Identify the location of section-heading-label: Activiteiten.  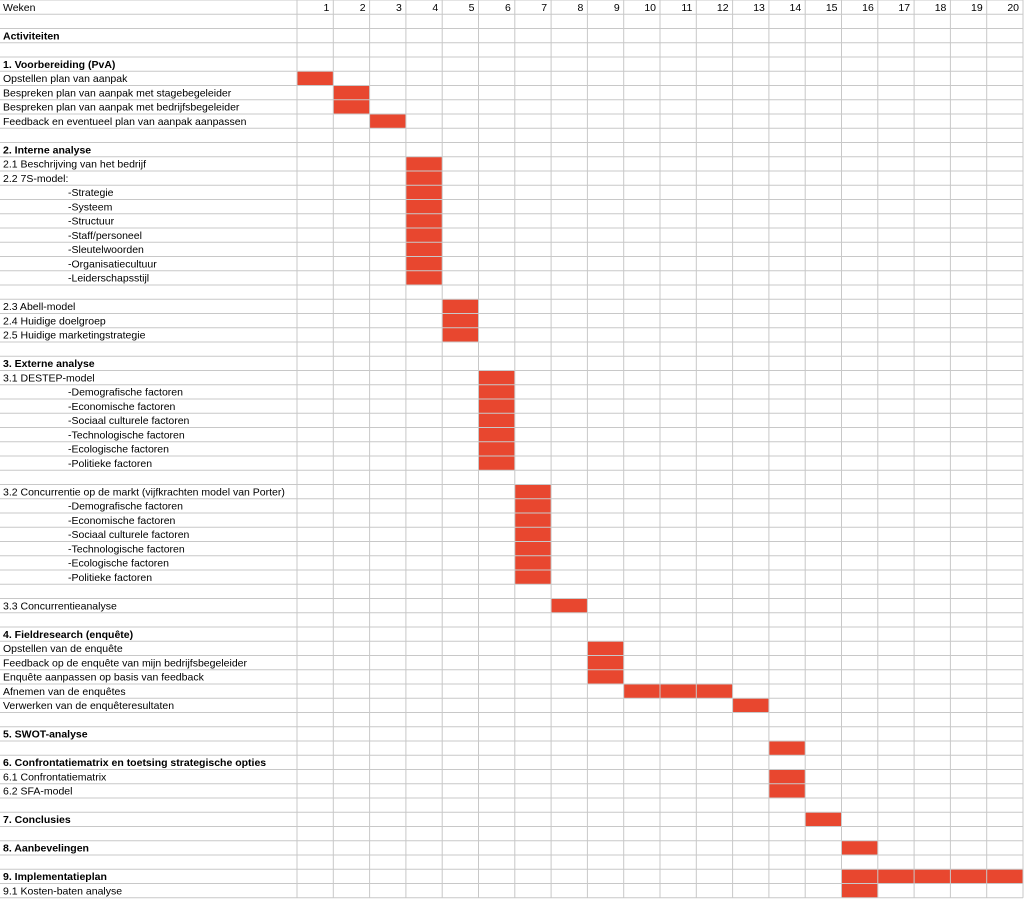
(31, 36).